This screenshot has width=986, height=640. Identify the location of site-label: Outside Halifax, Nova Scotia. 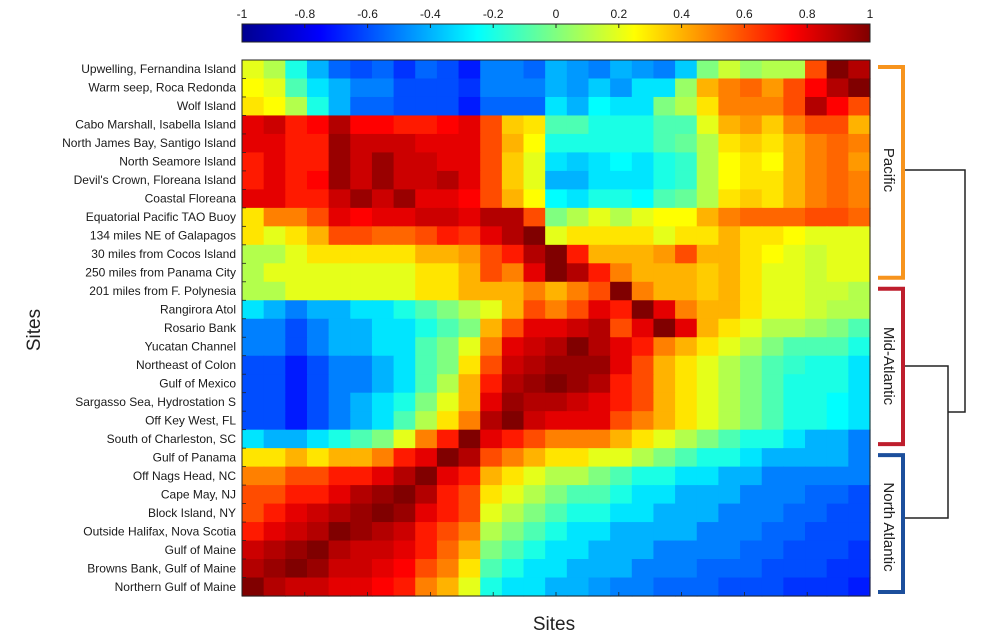
(159, 531).